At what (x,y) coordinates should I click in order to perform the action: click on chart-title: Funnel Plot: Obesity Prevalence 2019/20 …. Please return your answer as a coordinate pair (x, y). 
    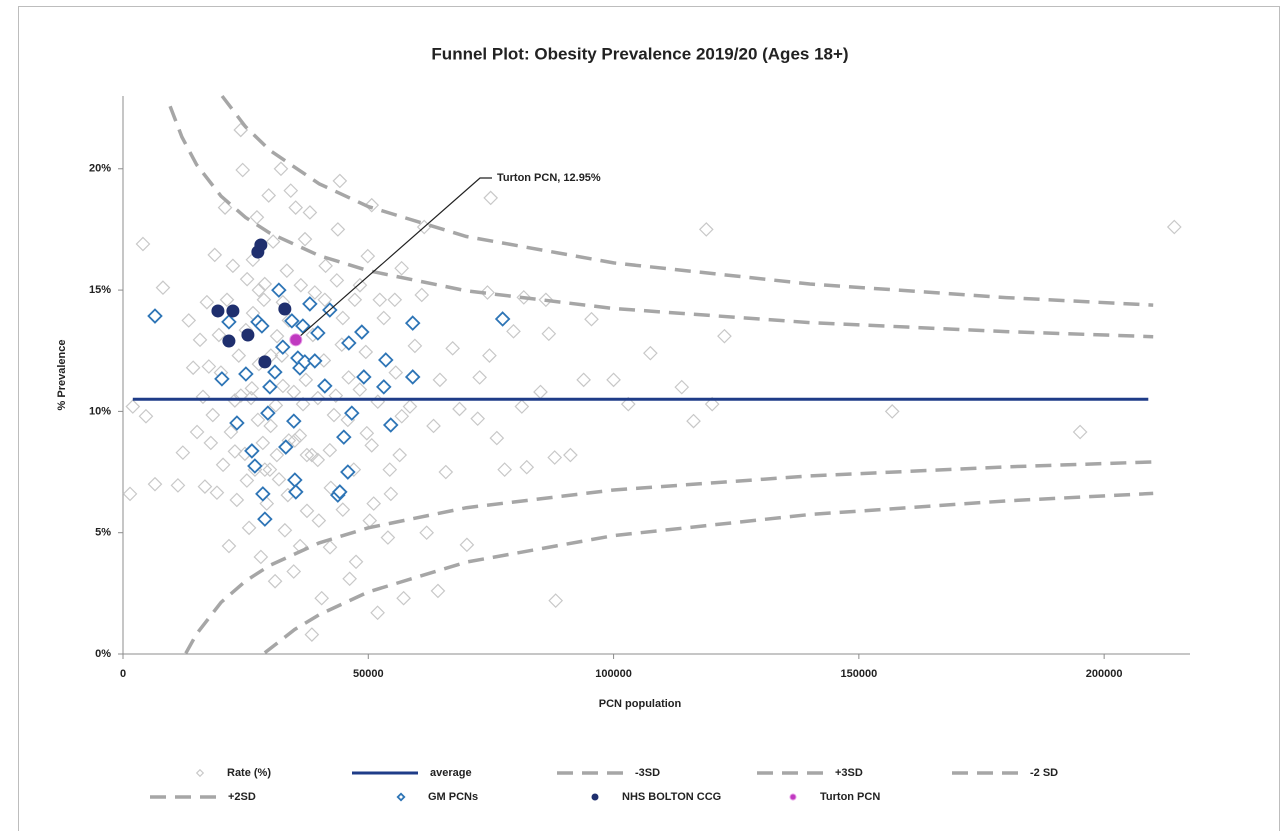
    Looking at the image, I should click on (639, 53).